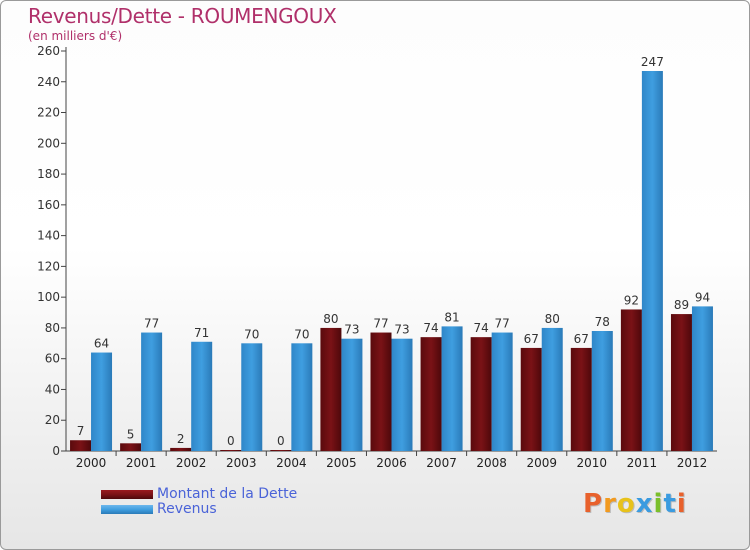  What do you see at coordinates (541, 463) in the screenshot?
I see `x-tick-label: 2009` at bounding box center [541, 463].